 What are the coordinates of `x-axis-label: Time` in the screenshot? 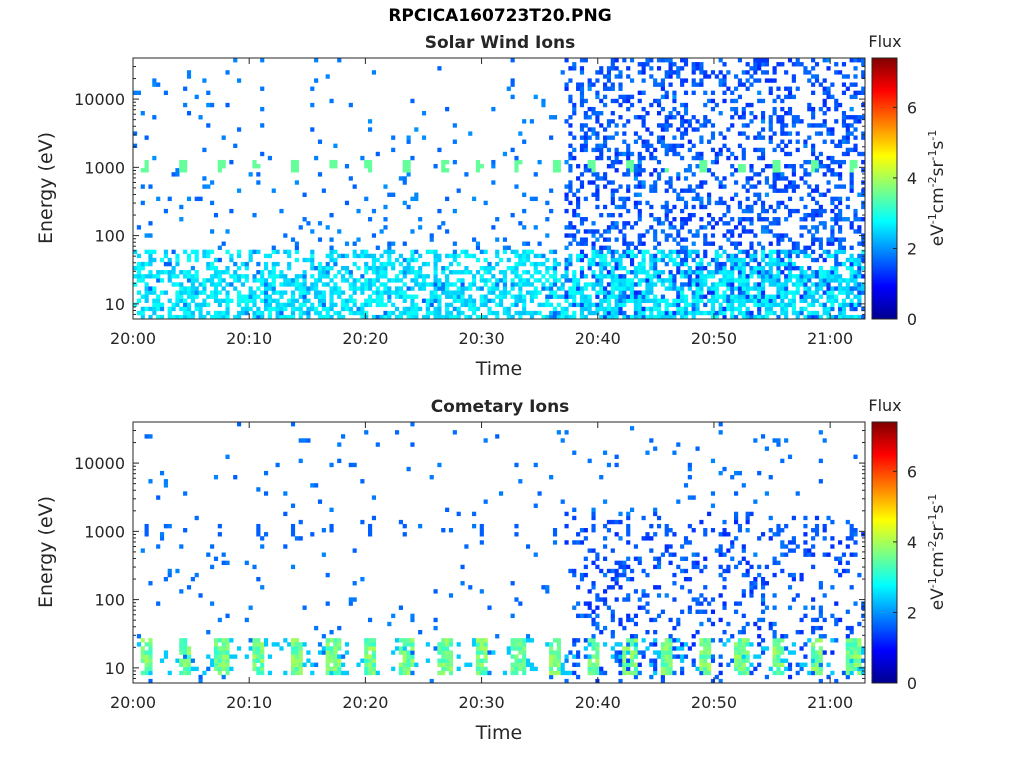 It's located at (499, 369).